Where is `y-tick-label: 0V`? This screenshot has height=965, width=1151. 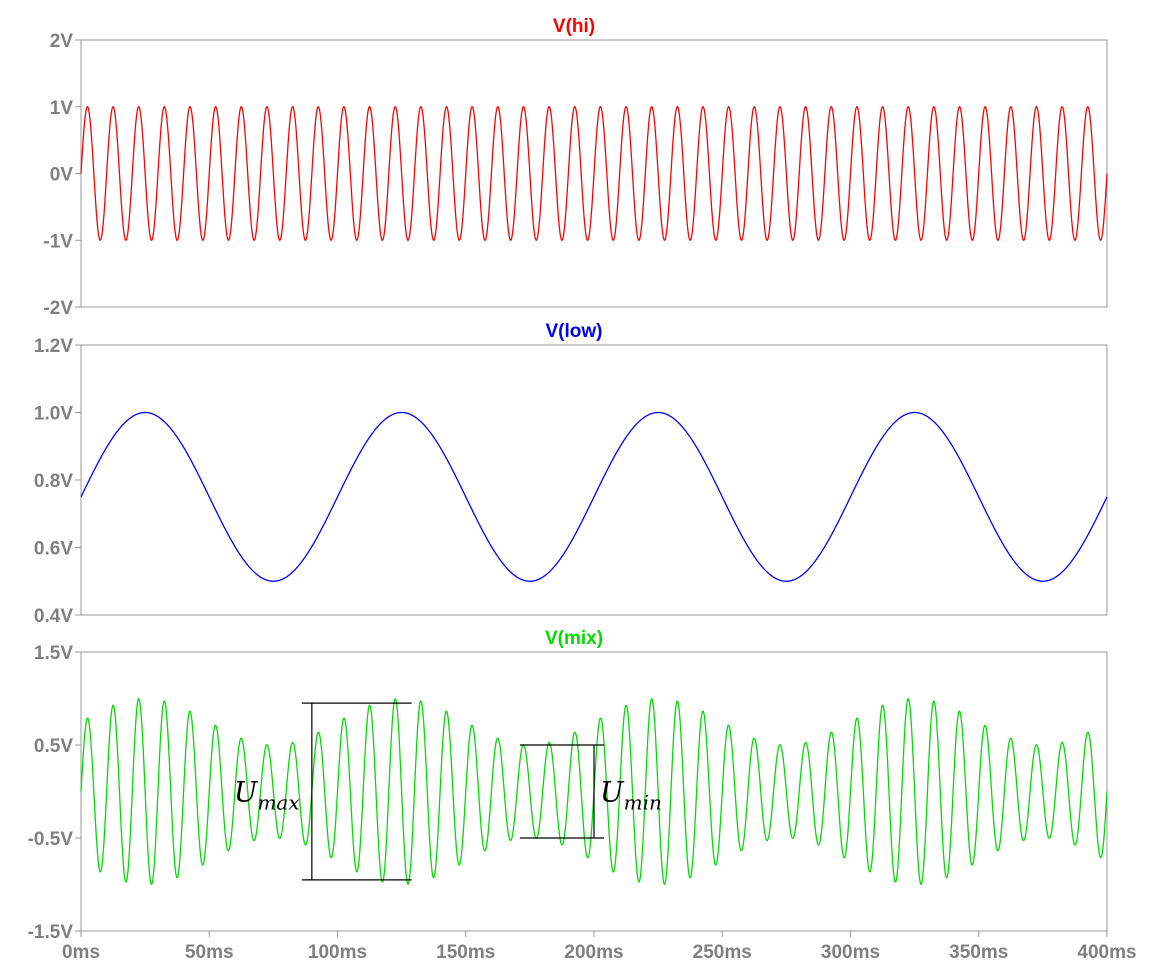
y-tick-label: 0V is located at coordinates (62, 175).